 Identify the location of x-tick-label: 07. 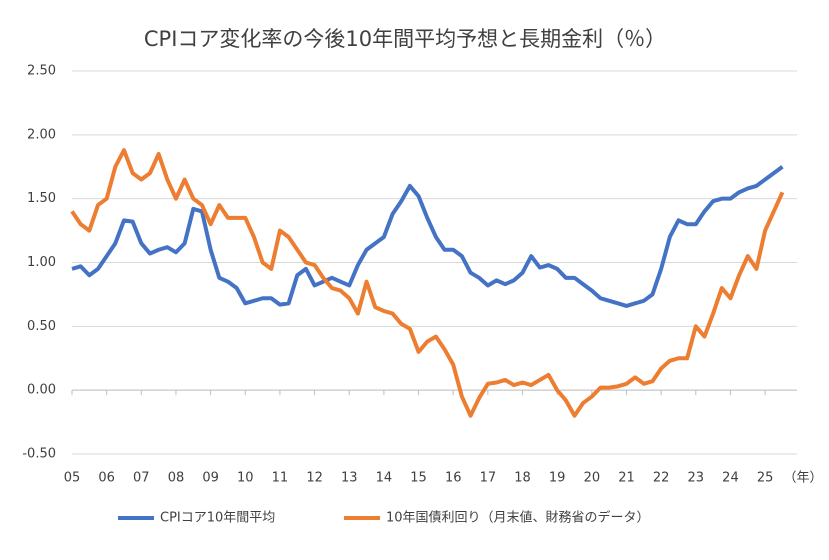
(141, 478).